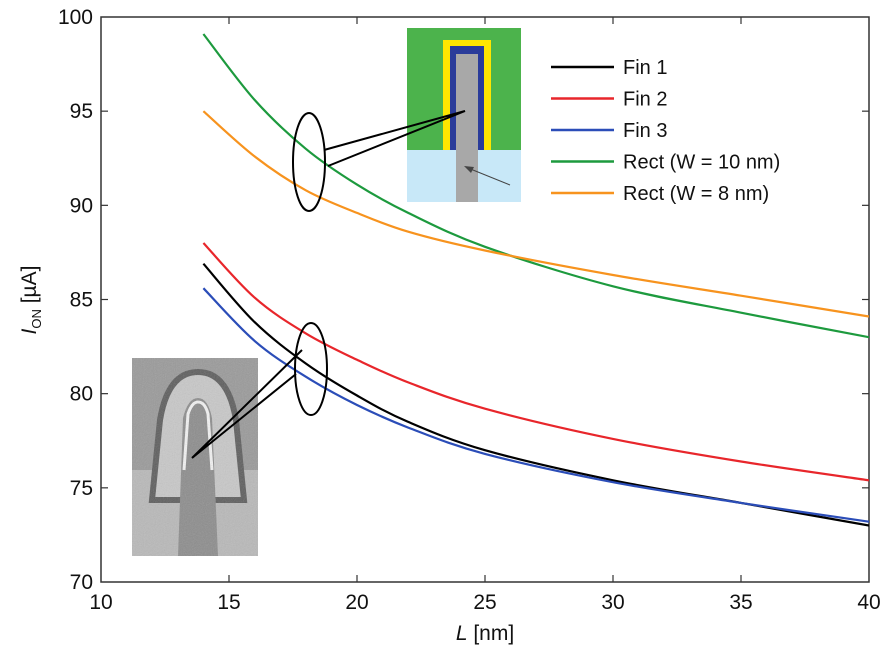 This screenshot has width=896, height=650. What do you see at coordinates (81, 300) in the screenshot?
I see `y-tick-label: 85` at bounding box center [81, 300].